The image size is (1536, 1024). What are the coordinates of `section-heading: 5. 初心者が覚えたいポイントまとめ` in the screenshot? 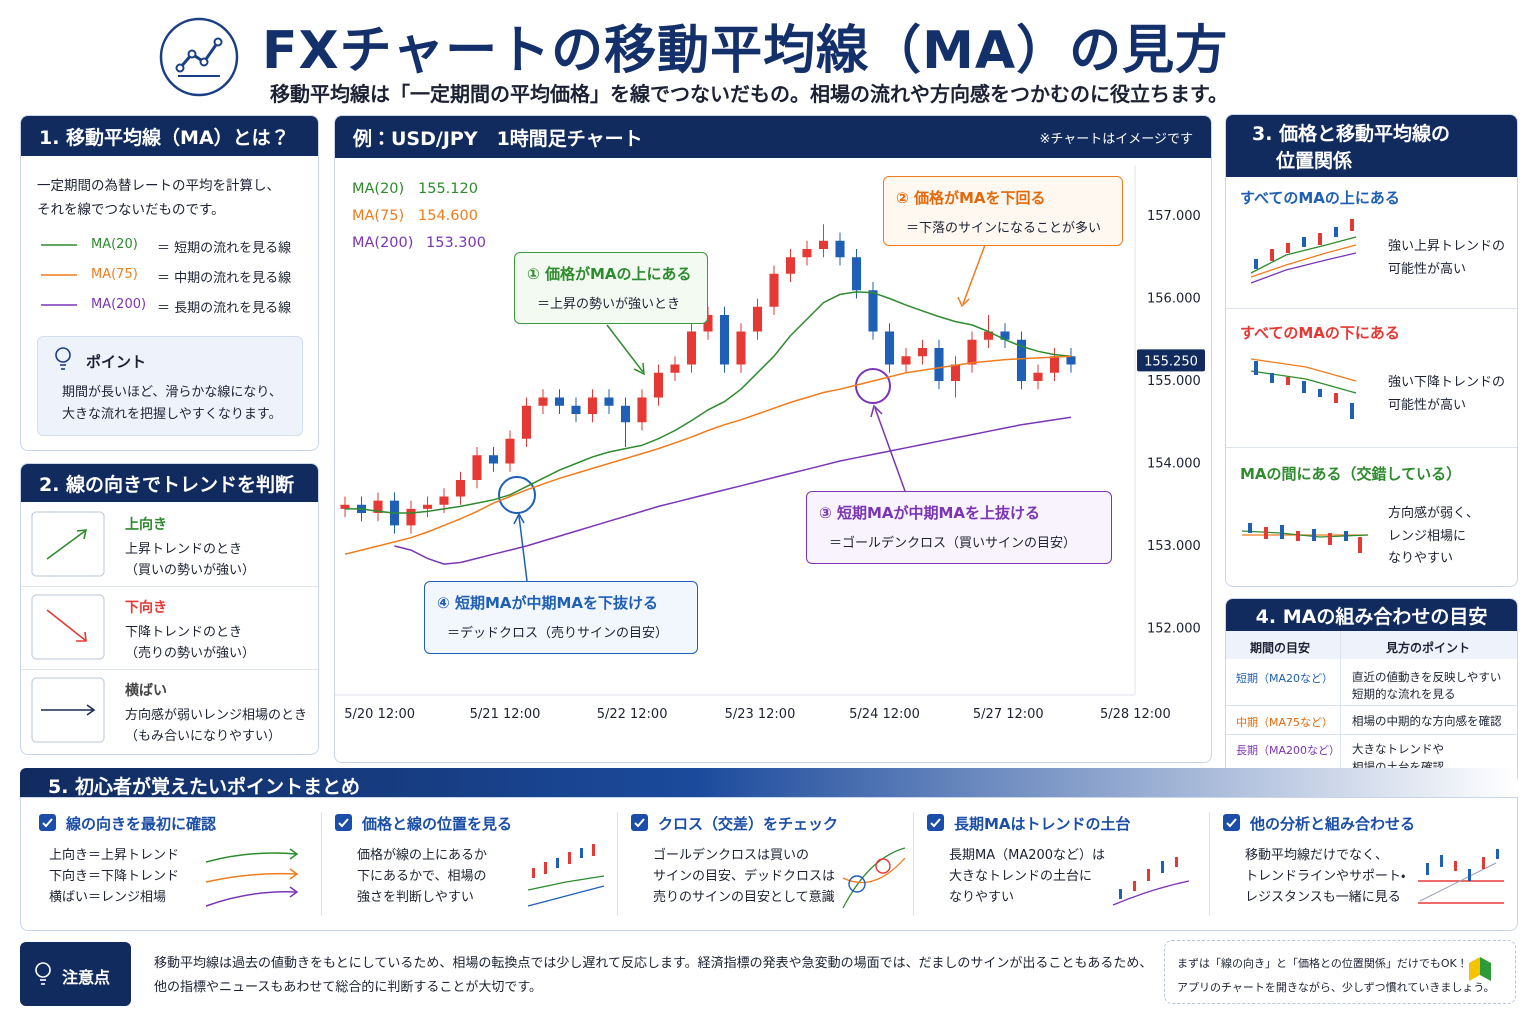 It's located at (768, 783).